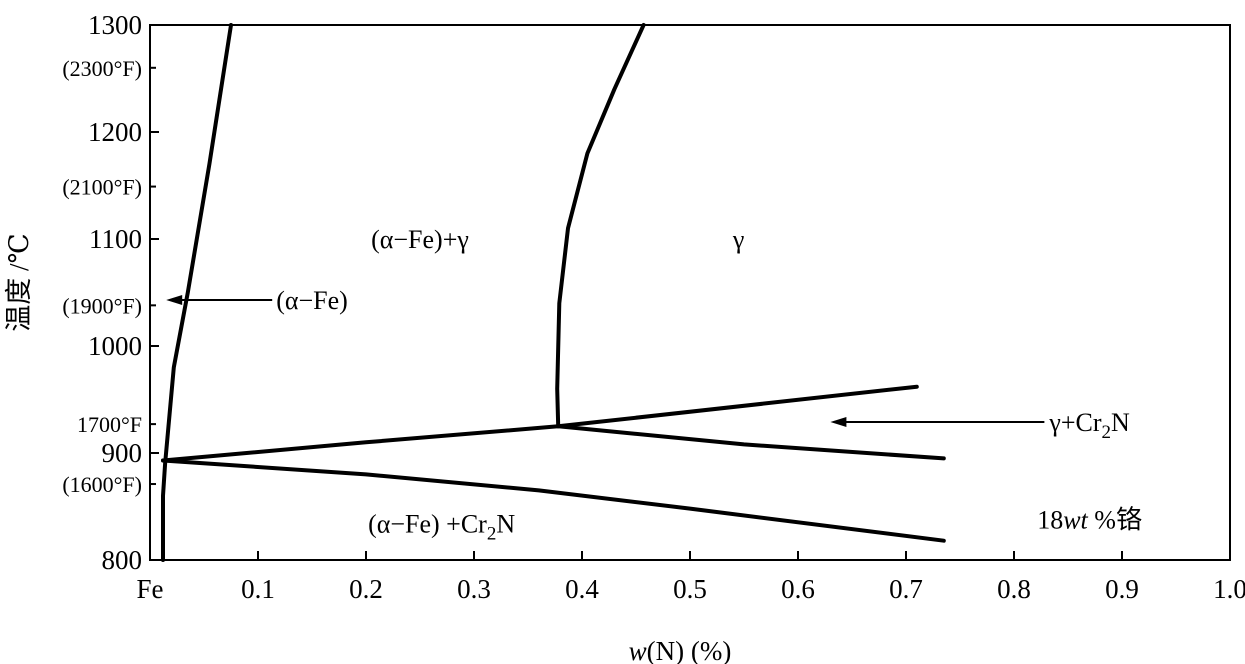 The image size is (1245, 664). Describe the element at coordinates (19, 282) in the screenshot. I see `y-axis-title: 温度 /℃` at that location.